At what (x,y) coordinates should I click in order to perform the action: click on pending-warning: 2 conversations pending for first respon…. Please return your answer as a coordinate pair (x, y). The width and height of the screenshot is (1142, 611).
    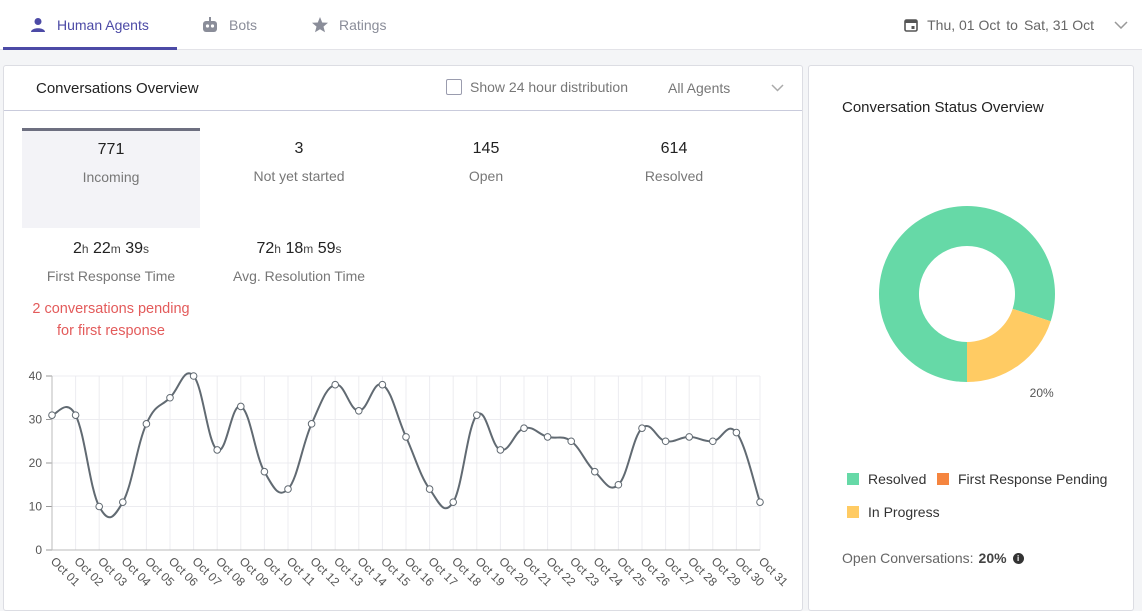
    Looking at the image, I should click on (111, 320).